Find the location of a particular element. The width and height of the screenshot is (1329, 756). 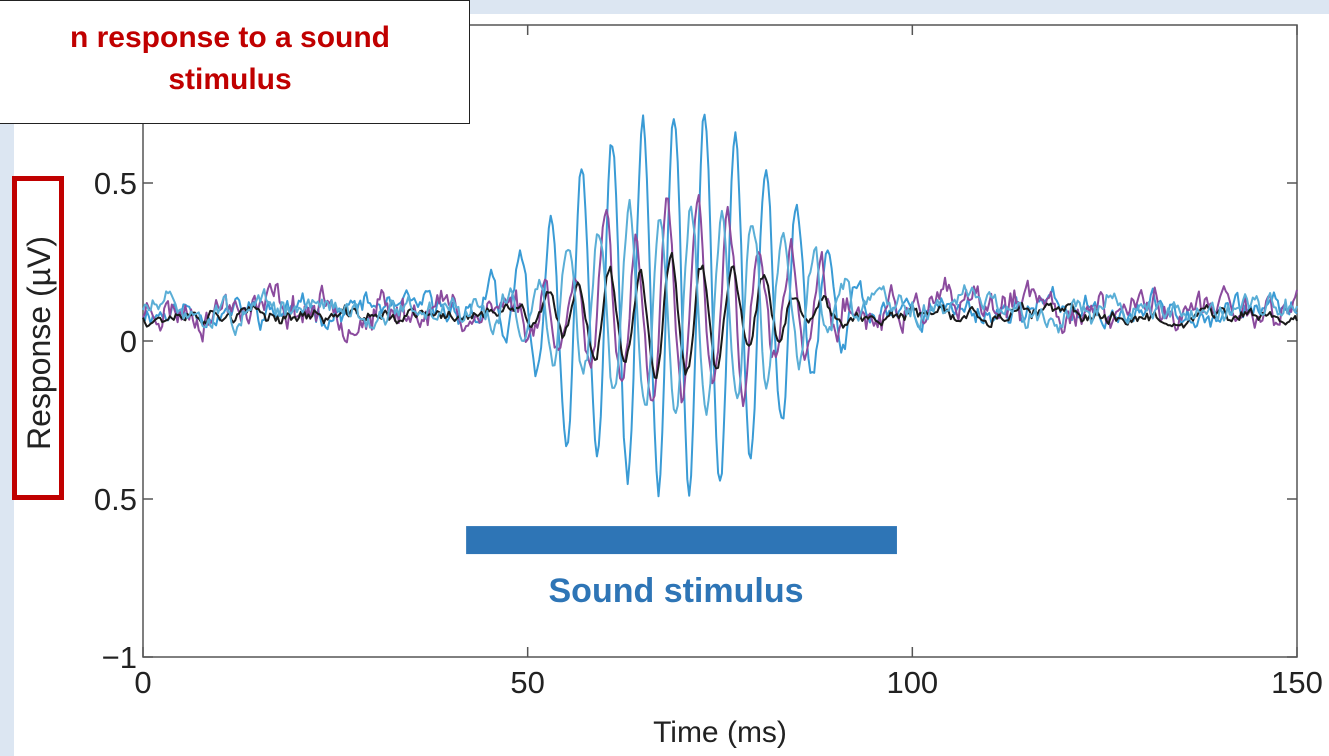

title-callout: n response to a sound stimulus is located at coordinates (235, 62).